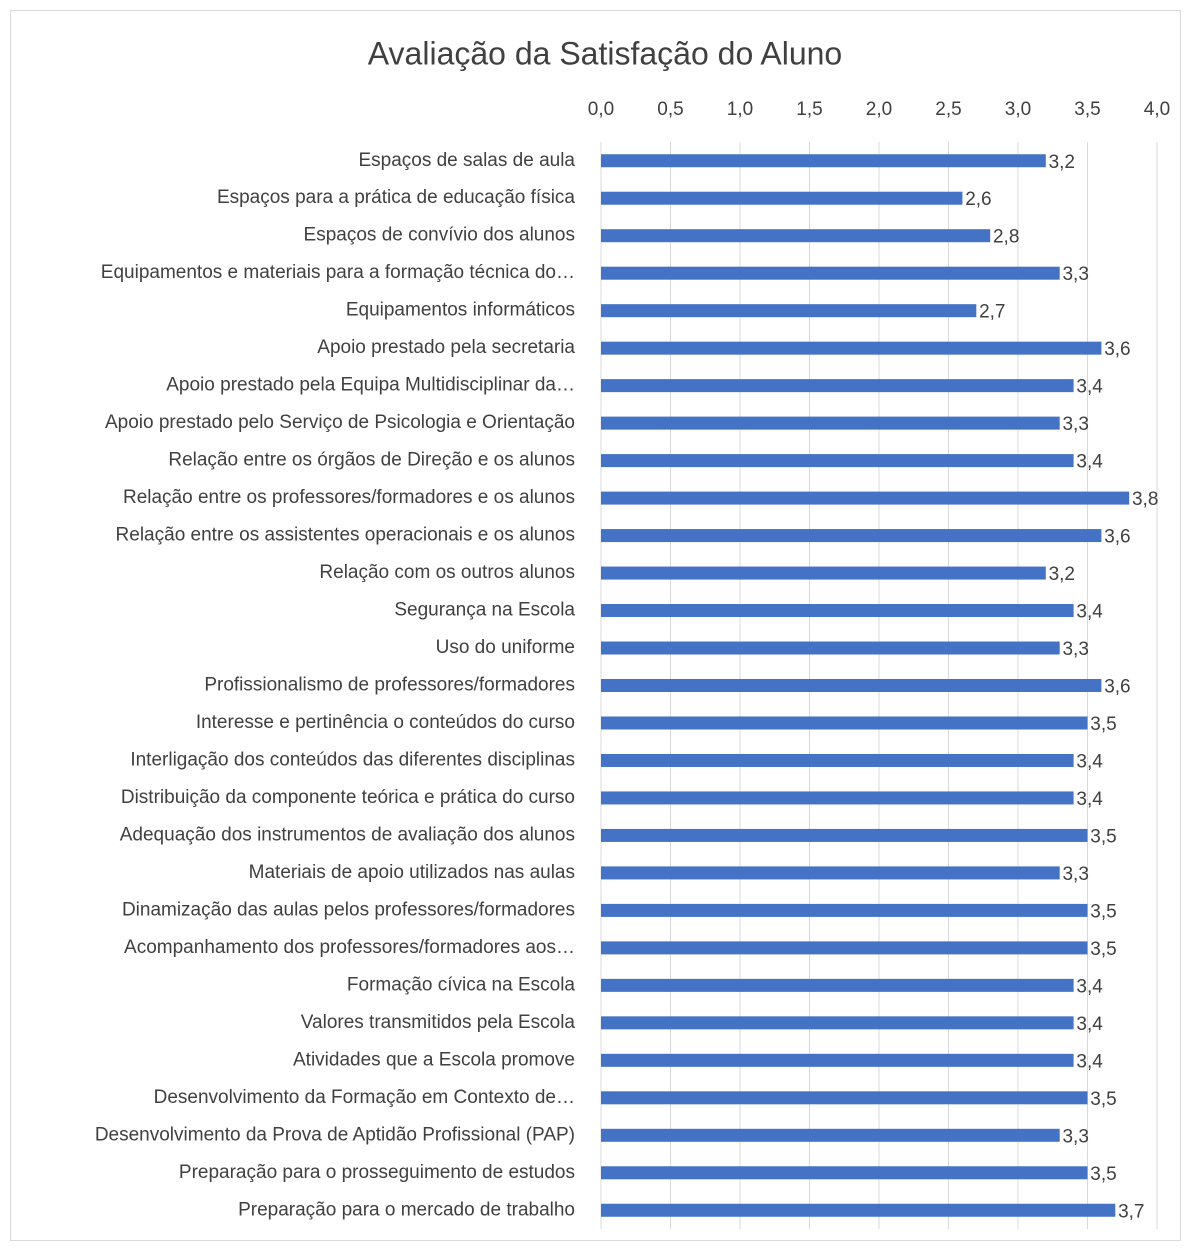  I want to click on x-tick-label: 0,0, so click(601, 109).